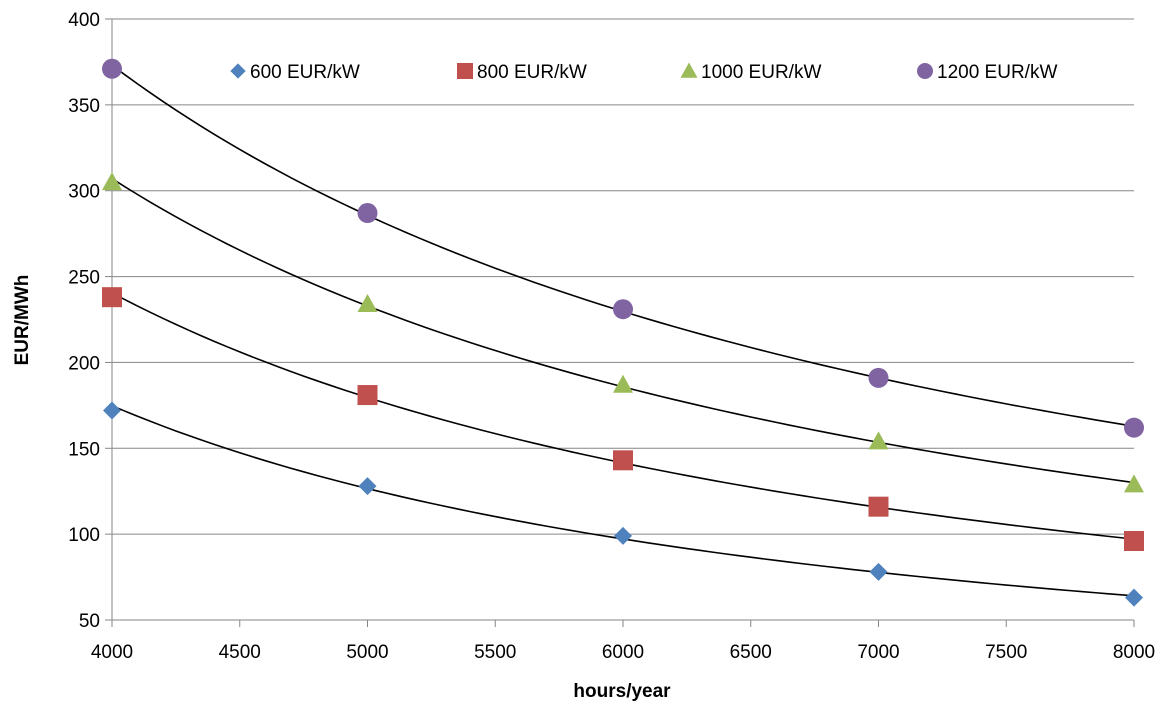 The width and height of the screenshot is (1161, 707). Describe the element at coordinates (495, 652) in the screenshot. I see `x-tick-label: 5500` at that location.